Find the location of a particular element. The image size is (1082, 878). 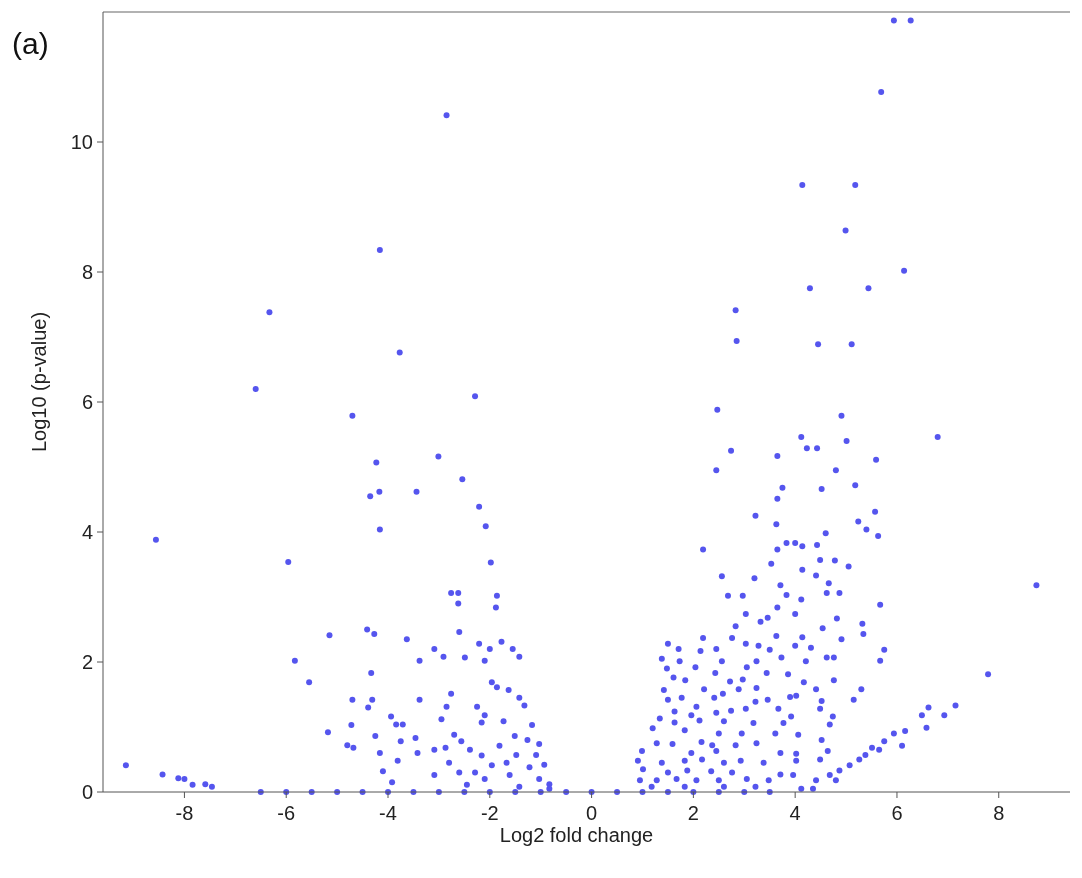

y-tick-label: 8 is located at coordinates (87, 272).